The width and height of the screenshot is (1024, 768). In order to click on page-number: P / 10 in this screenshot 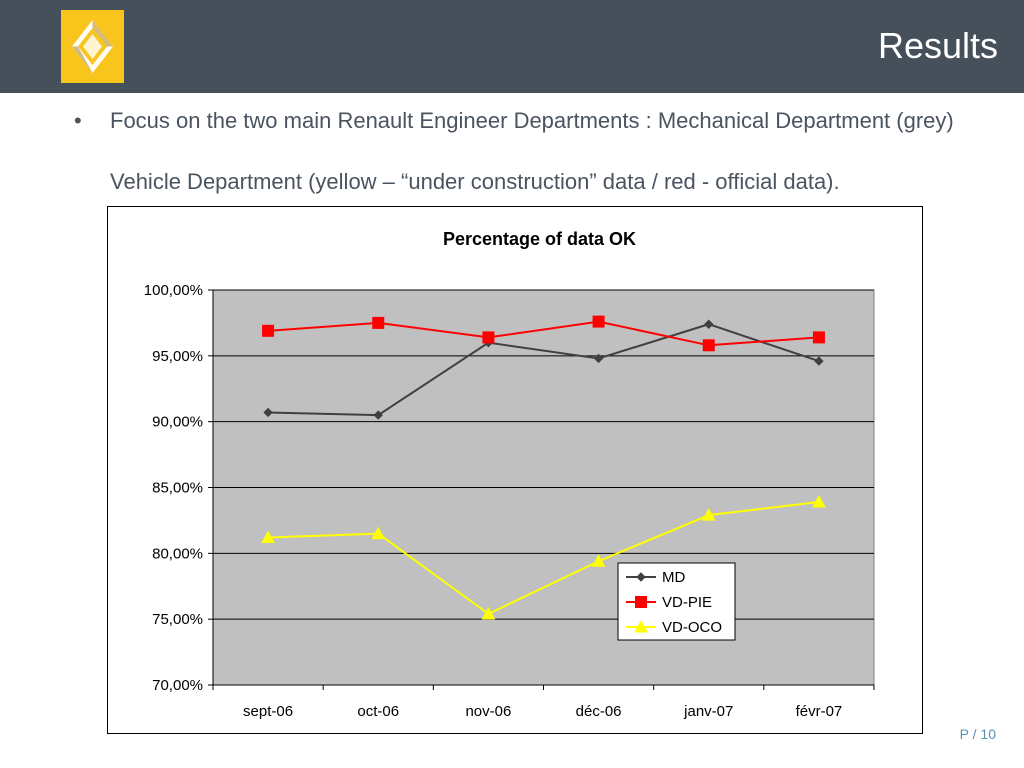, I will do `click(977, 734)`.